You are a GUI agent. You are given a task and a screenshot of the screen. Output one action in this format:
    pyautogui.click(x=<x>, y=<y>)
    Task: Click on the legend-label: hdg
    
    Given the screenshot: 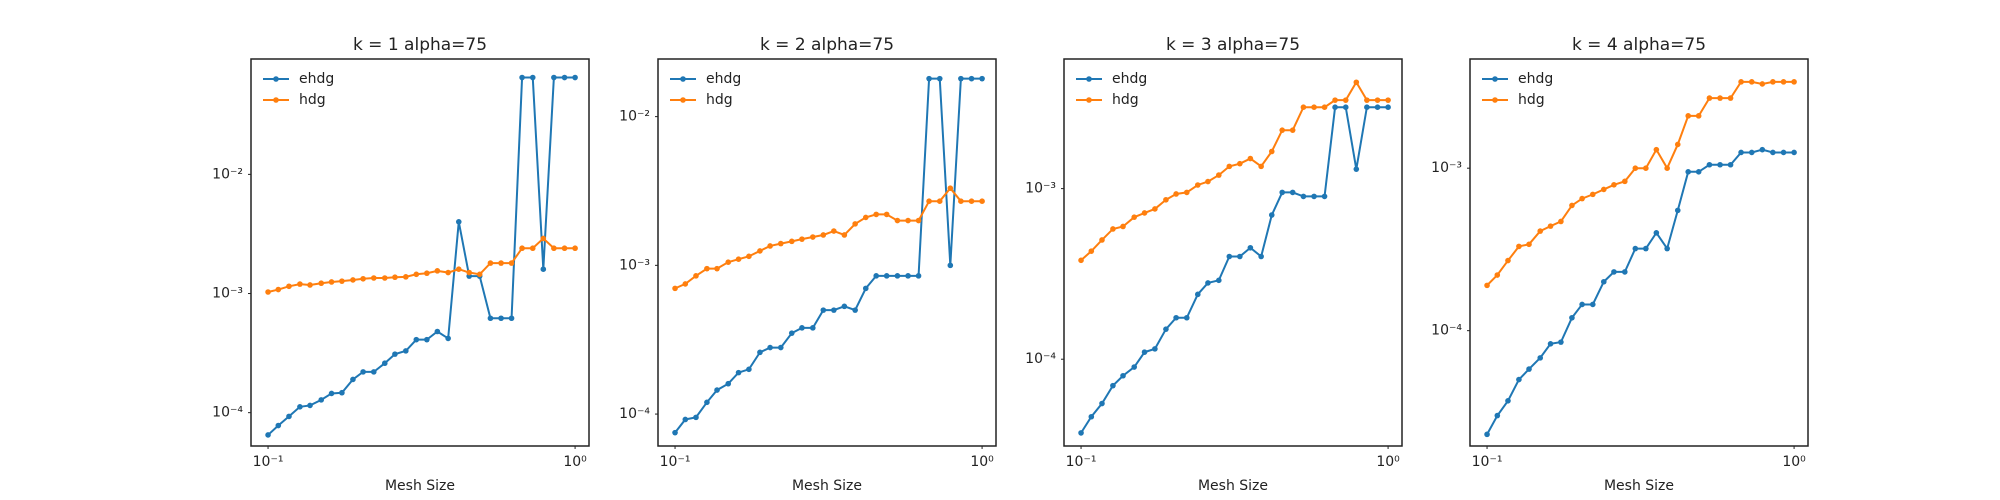 What is the action you would take?
    pyautogui.click(x=719, y=100)
    